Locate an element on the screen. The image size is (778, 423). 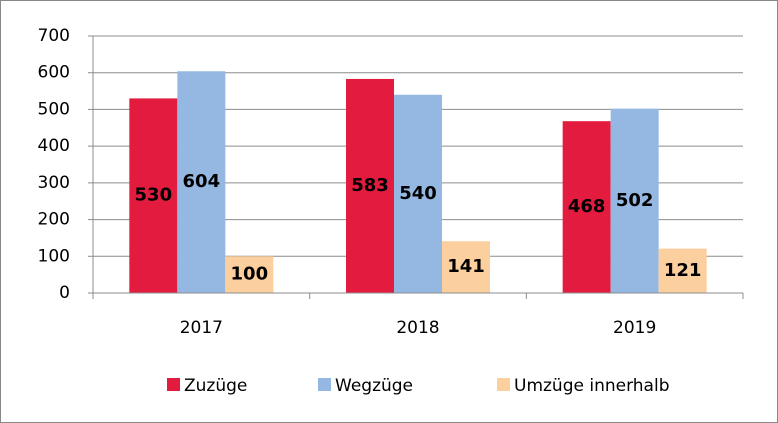
data-label: 502 is located at coordinates (635, 200).